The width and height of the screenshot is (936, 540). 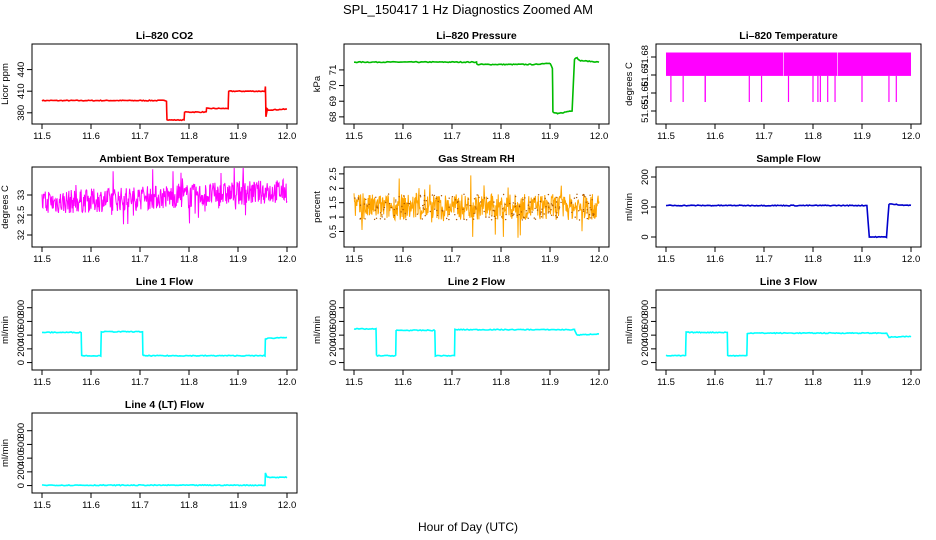 What do you see at coordinates (476, 159) in the screenshot?
I see `panel-title: Gas Stream RH` at bounding box center [476, 159].